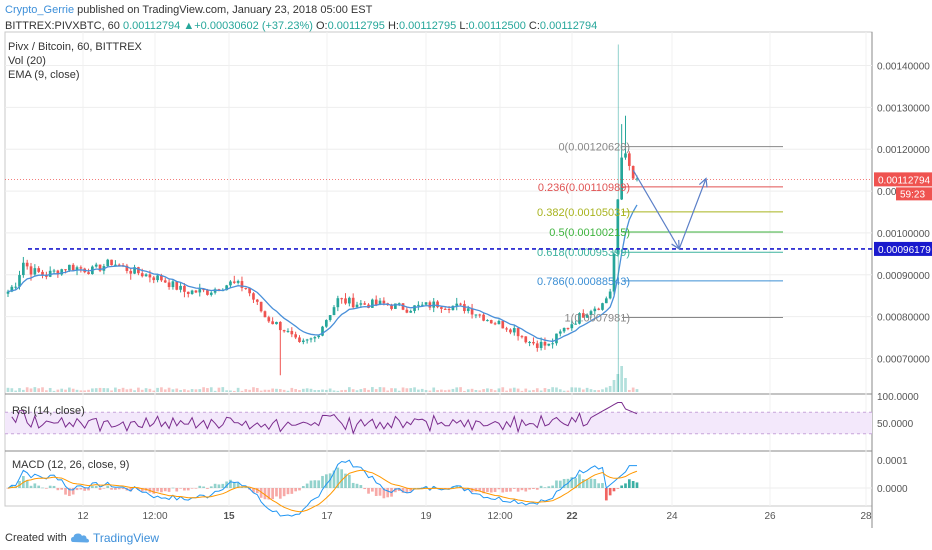 Image resolution: width=932 pixels, height=550 pixels. Describe the element at coordinates (27, 61) in the screenshot. I see `legend-volume: Vol (20)` at that location.